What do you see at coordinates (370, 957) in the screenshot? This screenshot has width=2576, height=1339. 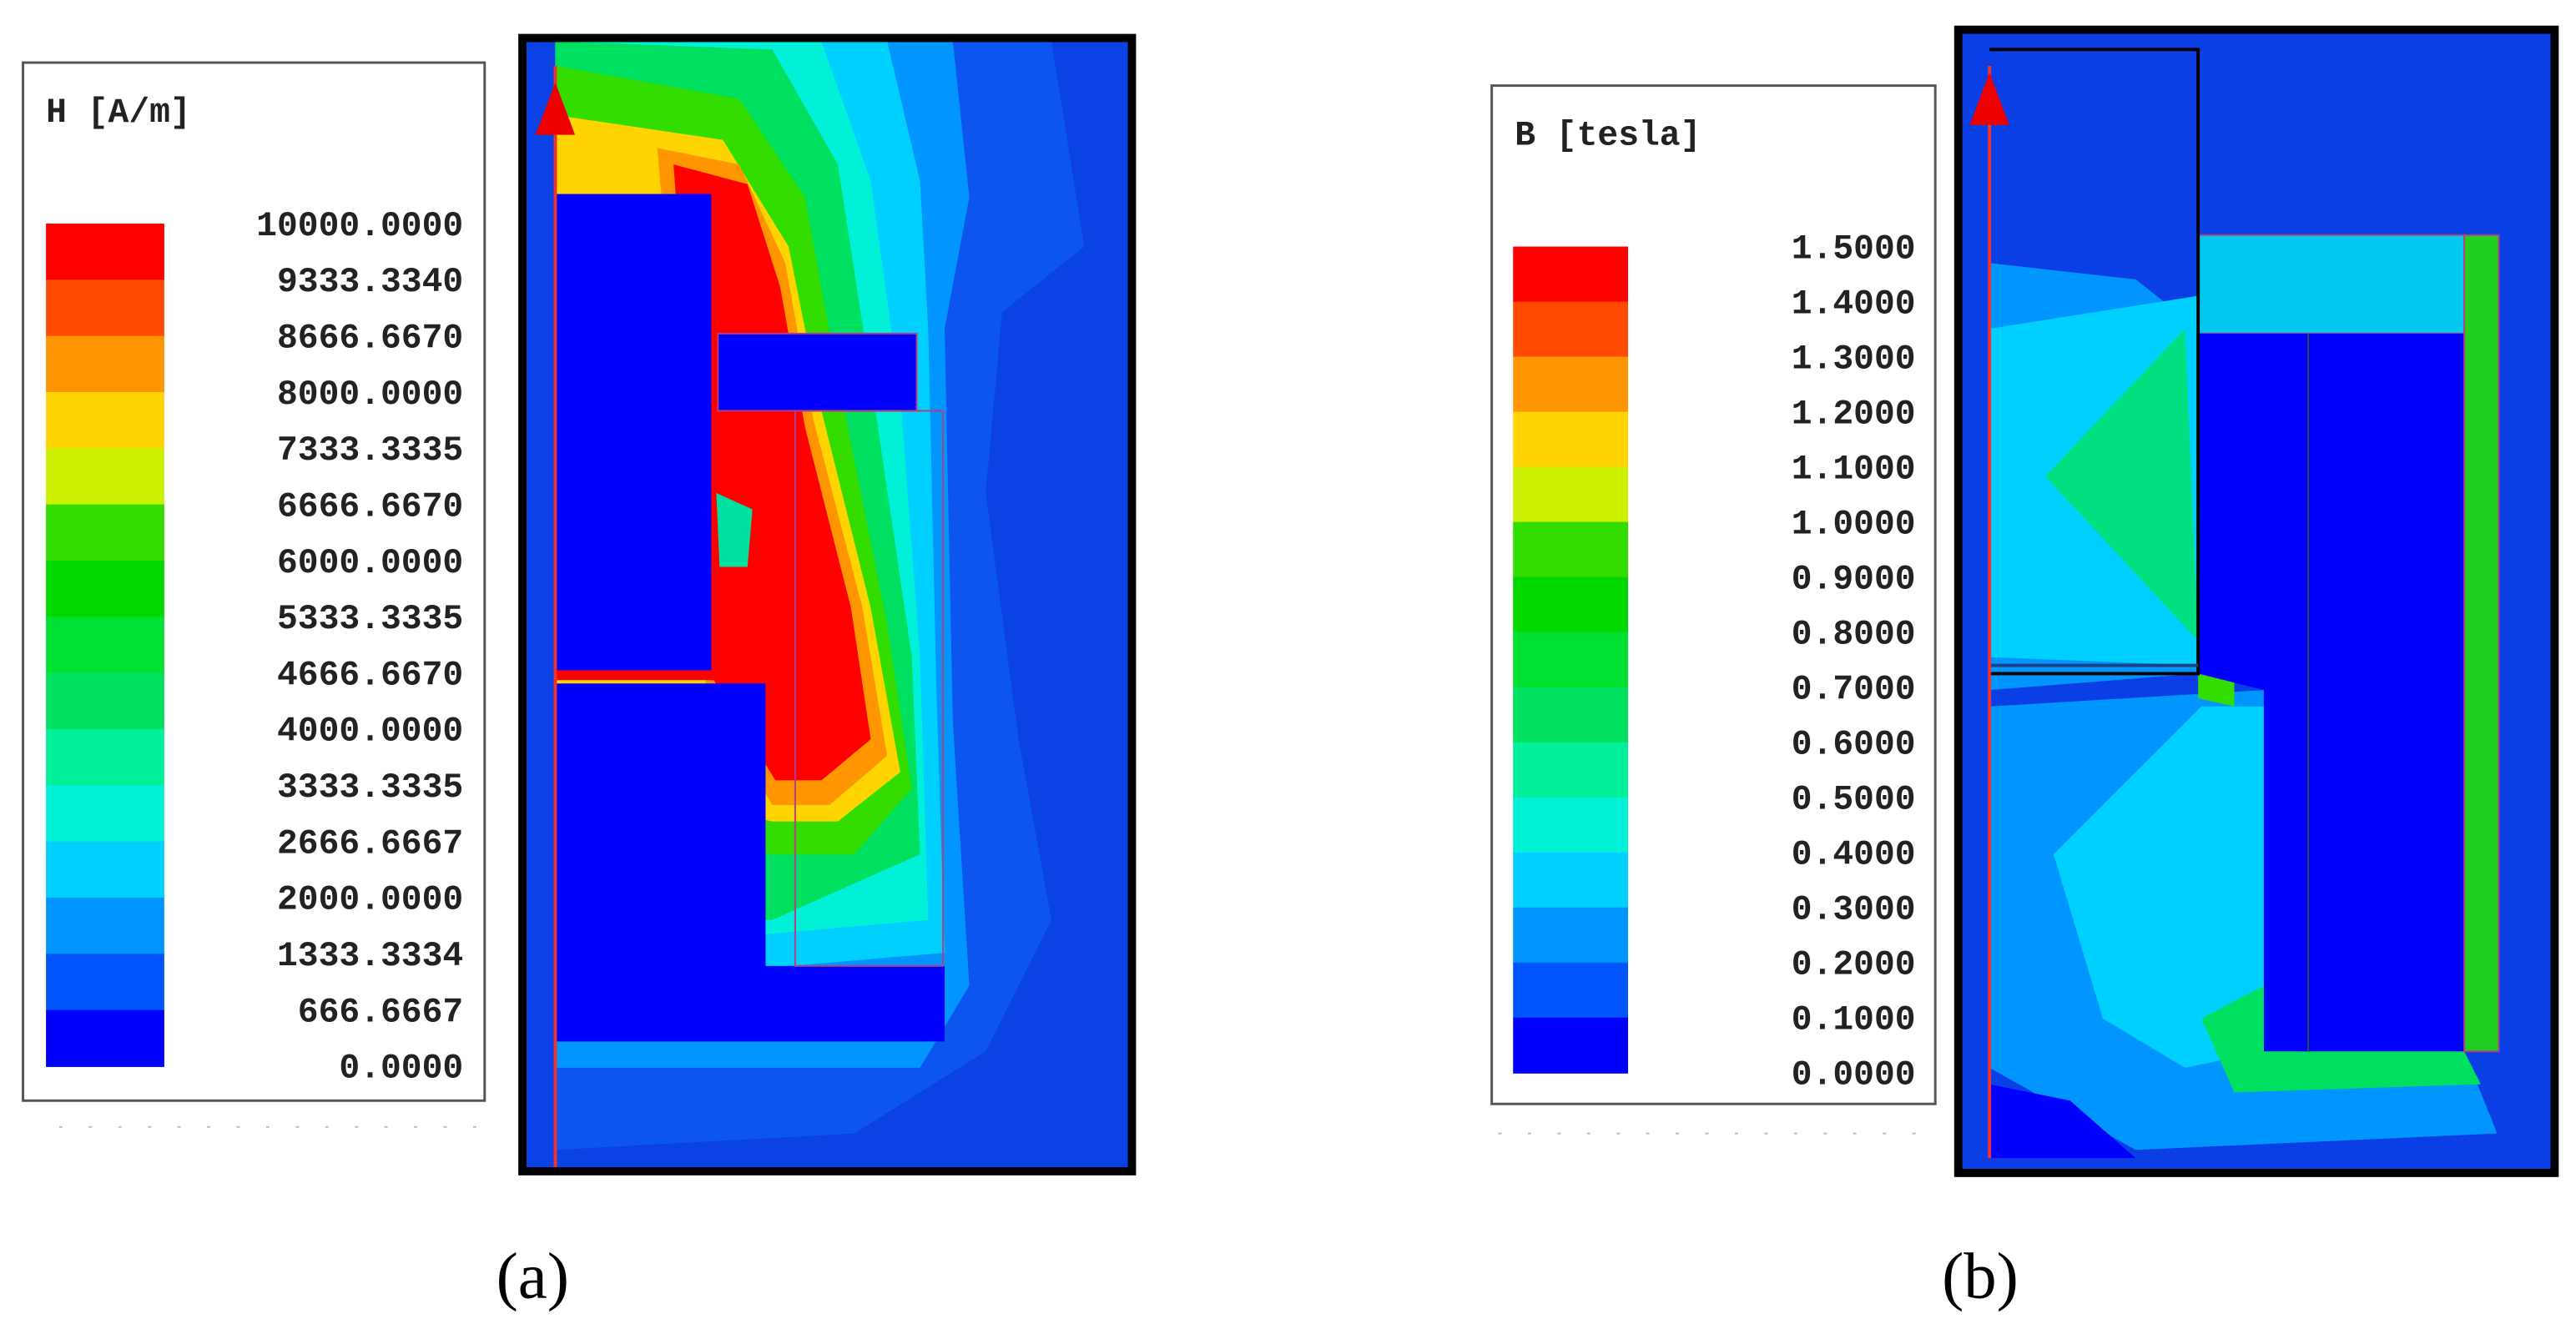 I see `legend-label: 1333.3334` at bounding box center [370, 957].